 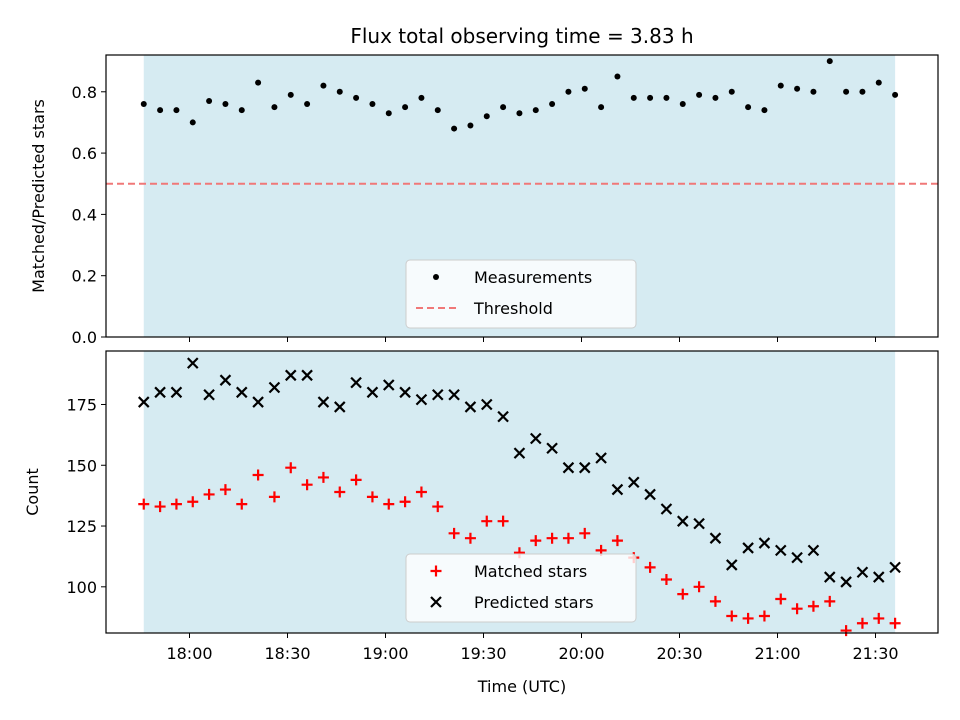 I want to click on x-tick-label: 21:00, so click(x=777, y=653).